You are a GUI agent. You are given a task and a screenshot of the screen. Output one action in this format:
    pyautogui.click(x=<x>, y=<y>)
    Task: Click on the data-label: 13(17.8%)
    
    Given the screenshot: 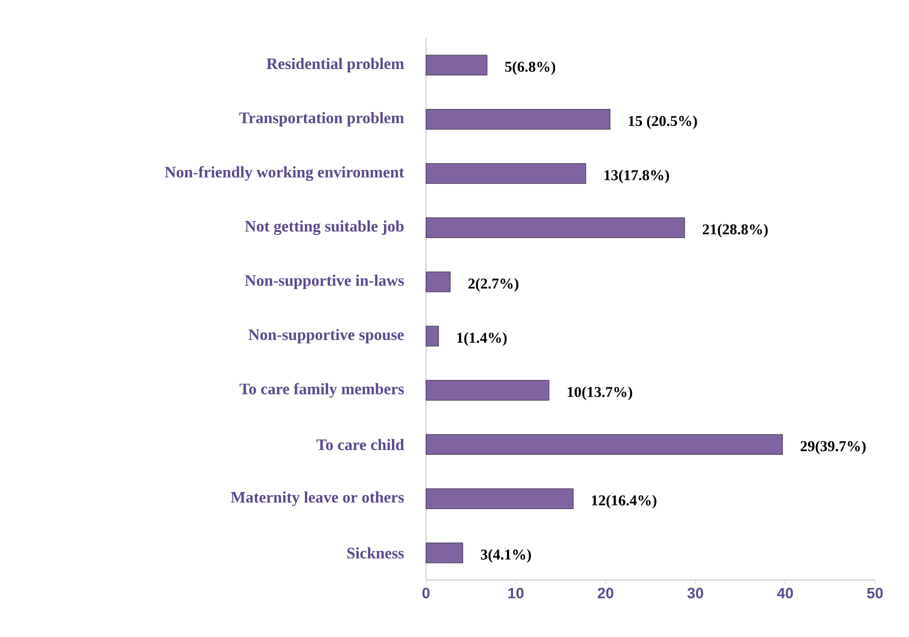 What is the action you would take?
    pyautogui.click(x=636, y=177)
    